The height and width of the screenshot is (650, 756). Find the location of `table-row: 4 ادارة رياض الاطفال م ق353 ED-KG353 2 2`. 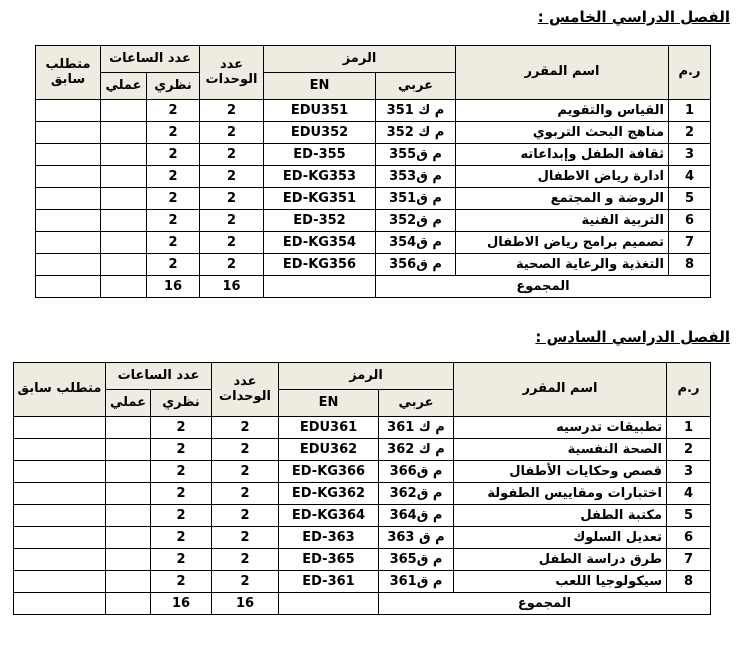

table-row: 4 ادارة رياض الاطفال م ق353 ED-KG353 2 2 is located at coordinates (372, 176).